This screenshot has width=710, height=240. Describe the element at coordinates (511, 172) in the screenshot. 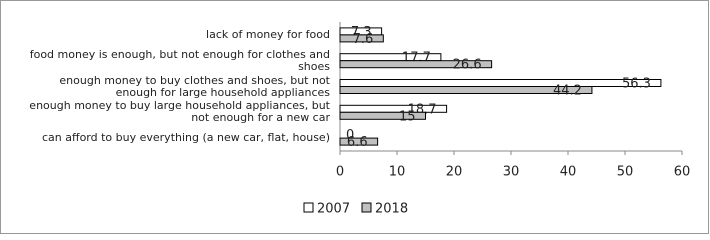

I see `x-tick-label: 30` at that location.